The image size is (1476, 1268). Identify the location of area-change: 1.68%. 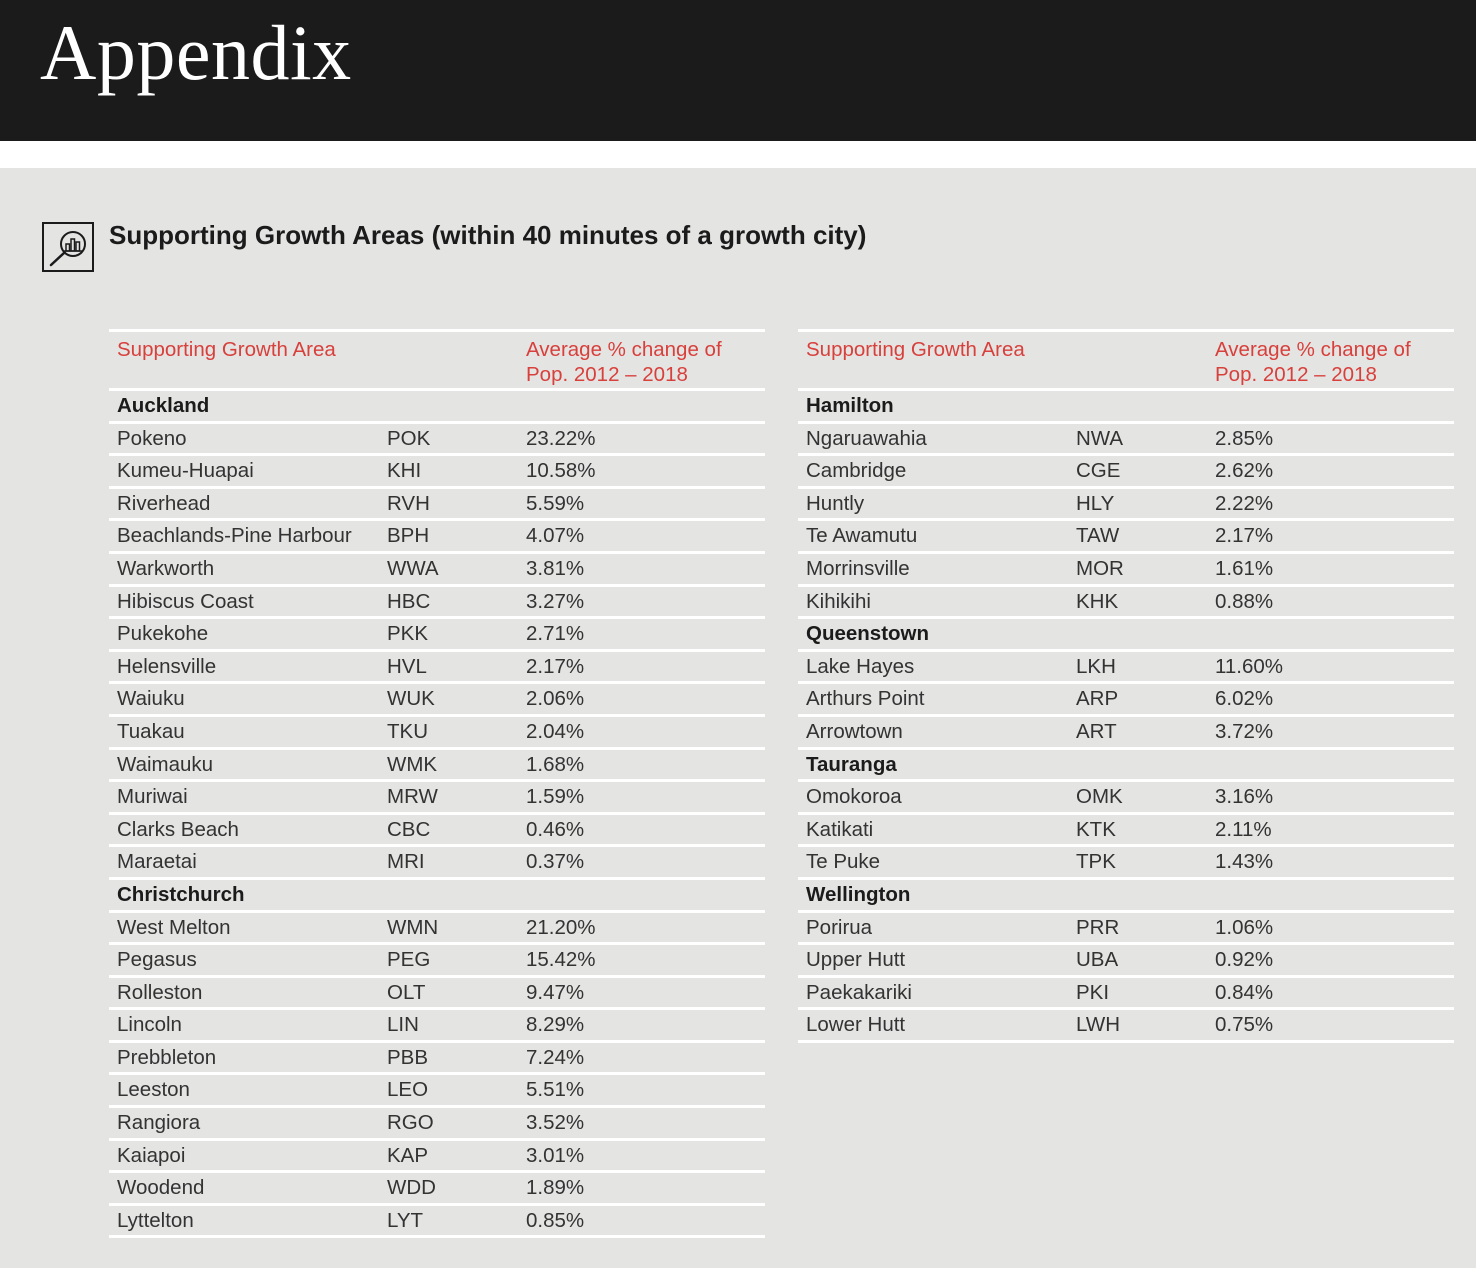
(555, 764).